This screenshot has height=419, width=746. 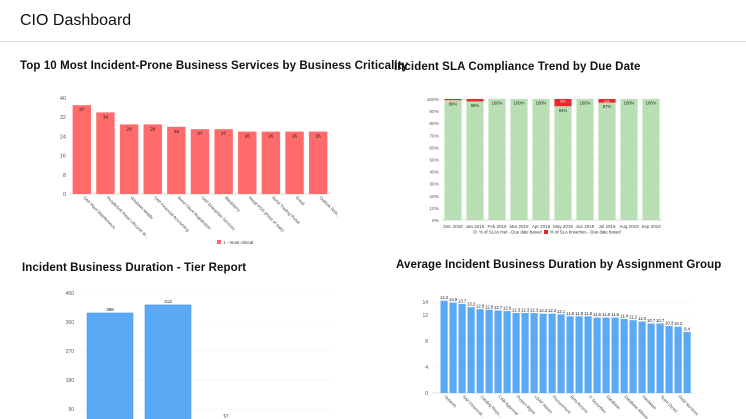 What do you see at coordinates (63, 118) in the screenshot?
I see `y-tick-label: 32` at bounding box center [63, 118].